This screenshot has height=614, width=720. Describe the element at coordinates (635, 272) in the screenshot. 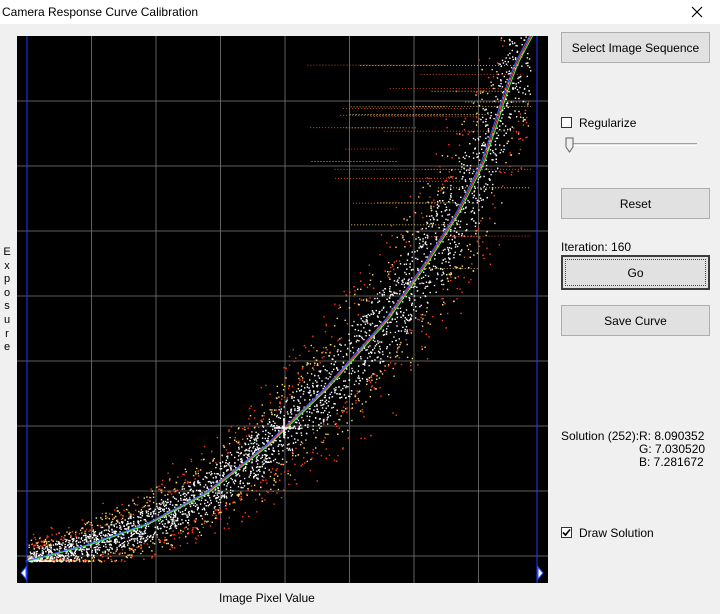

I see `go-button: Go` at that location.